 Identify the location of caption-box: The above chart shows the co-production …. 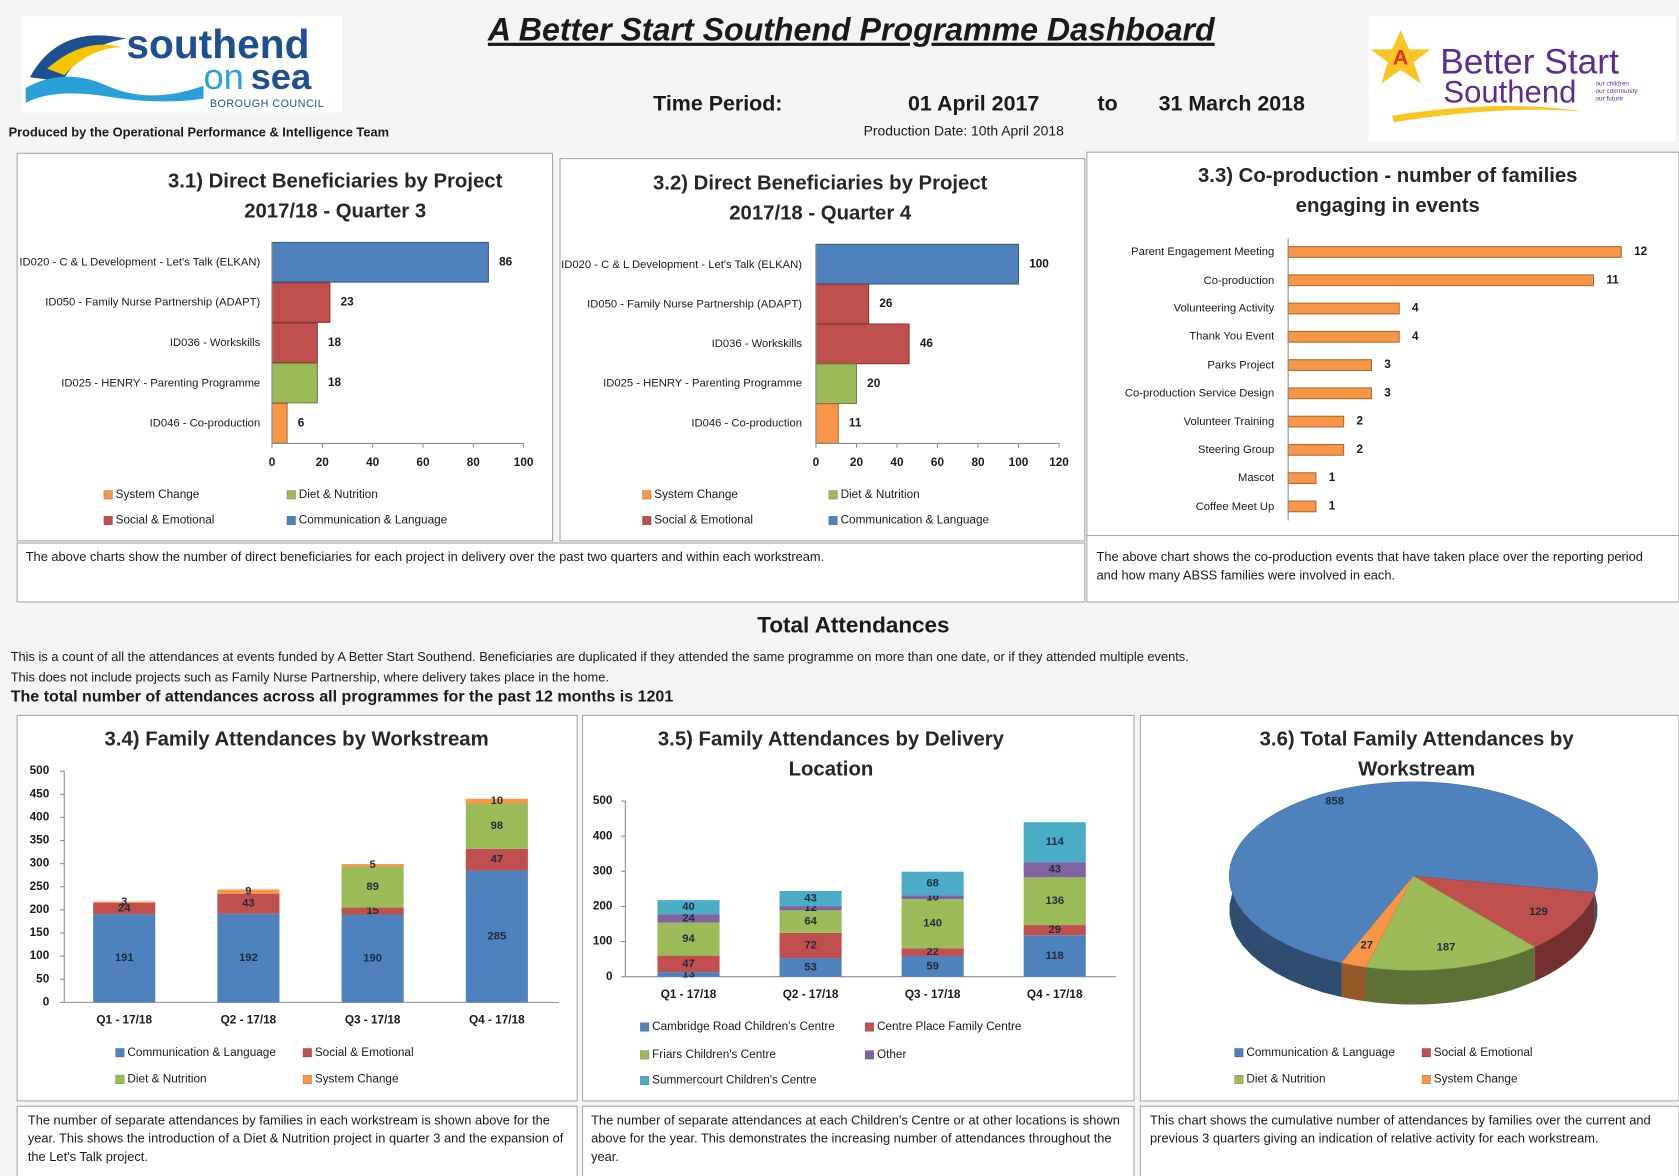
(1369, 566).